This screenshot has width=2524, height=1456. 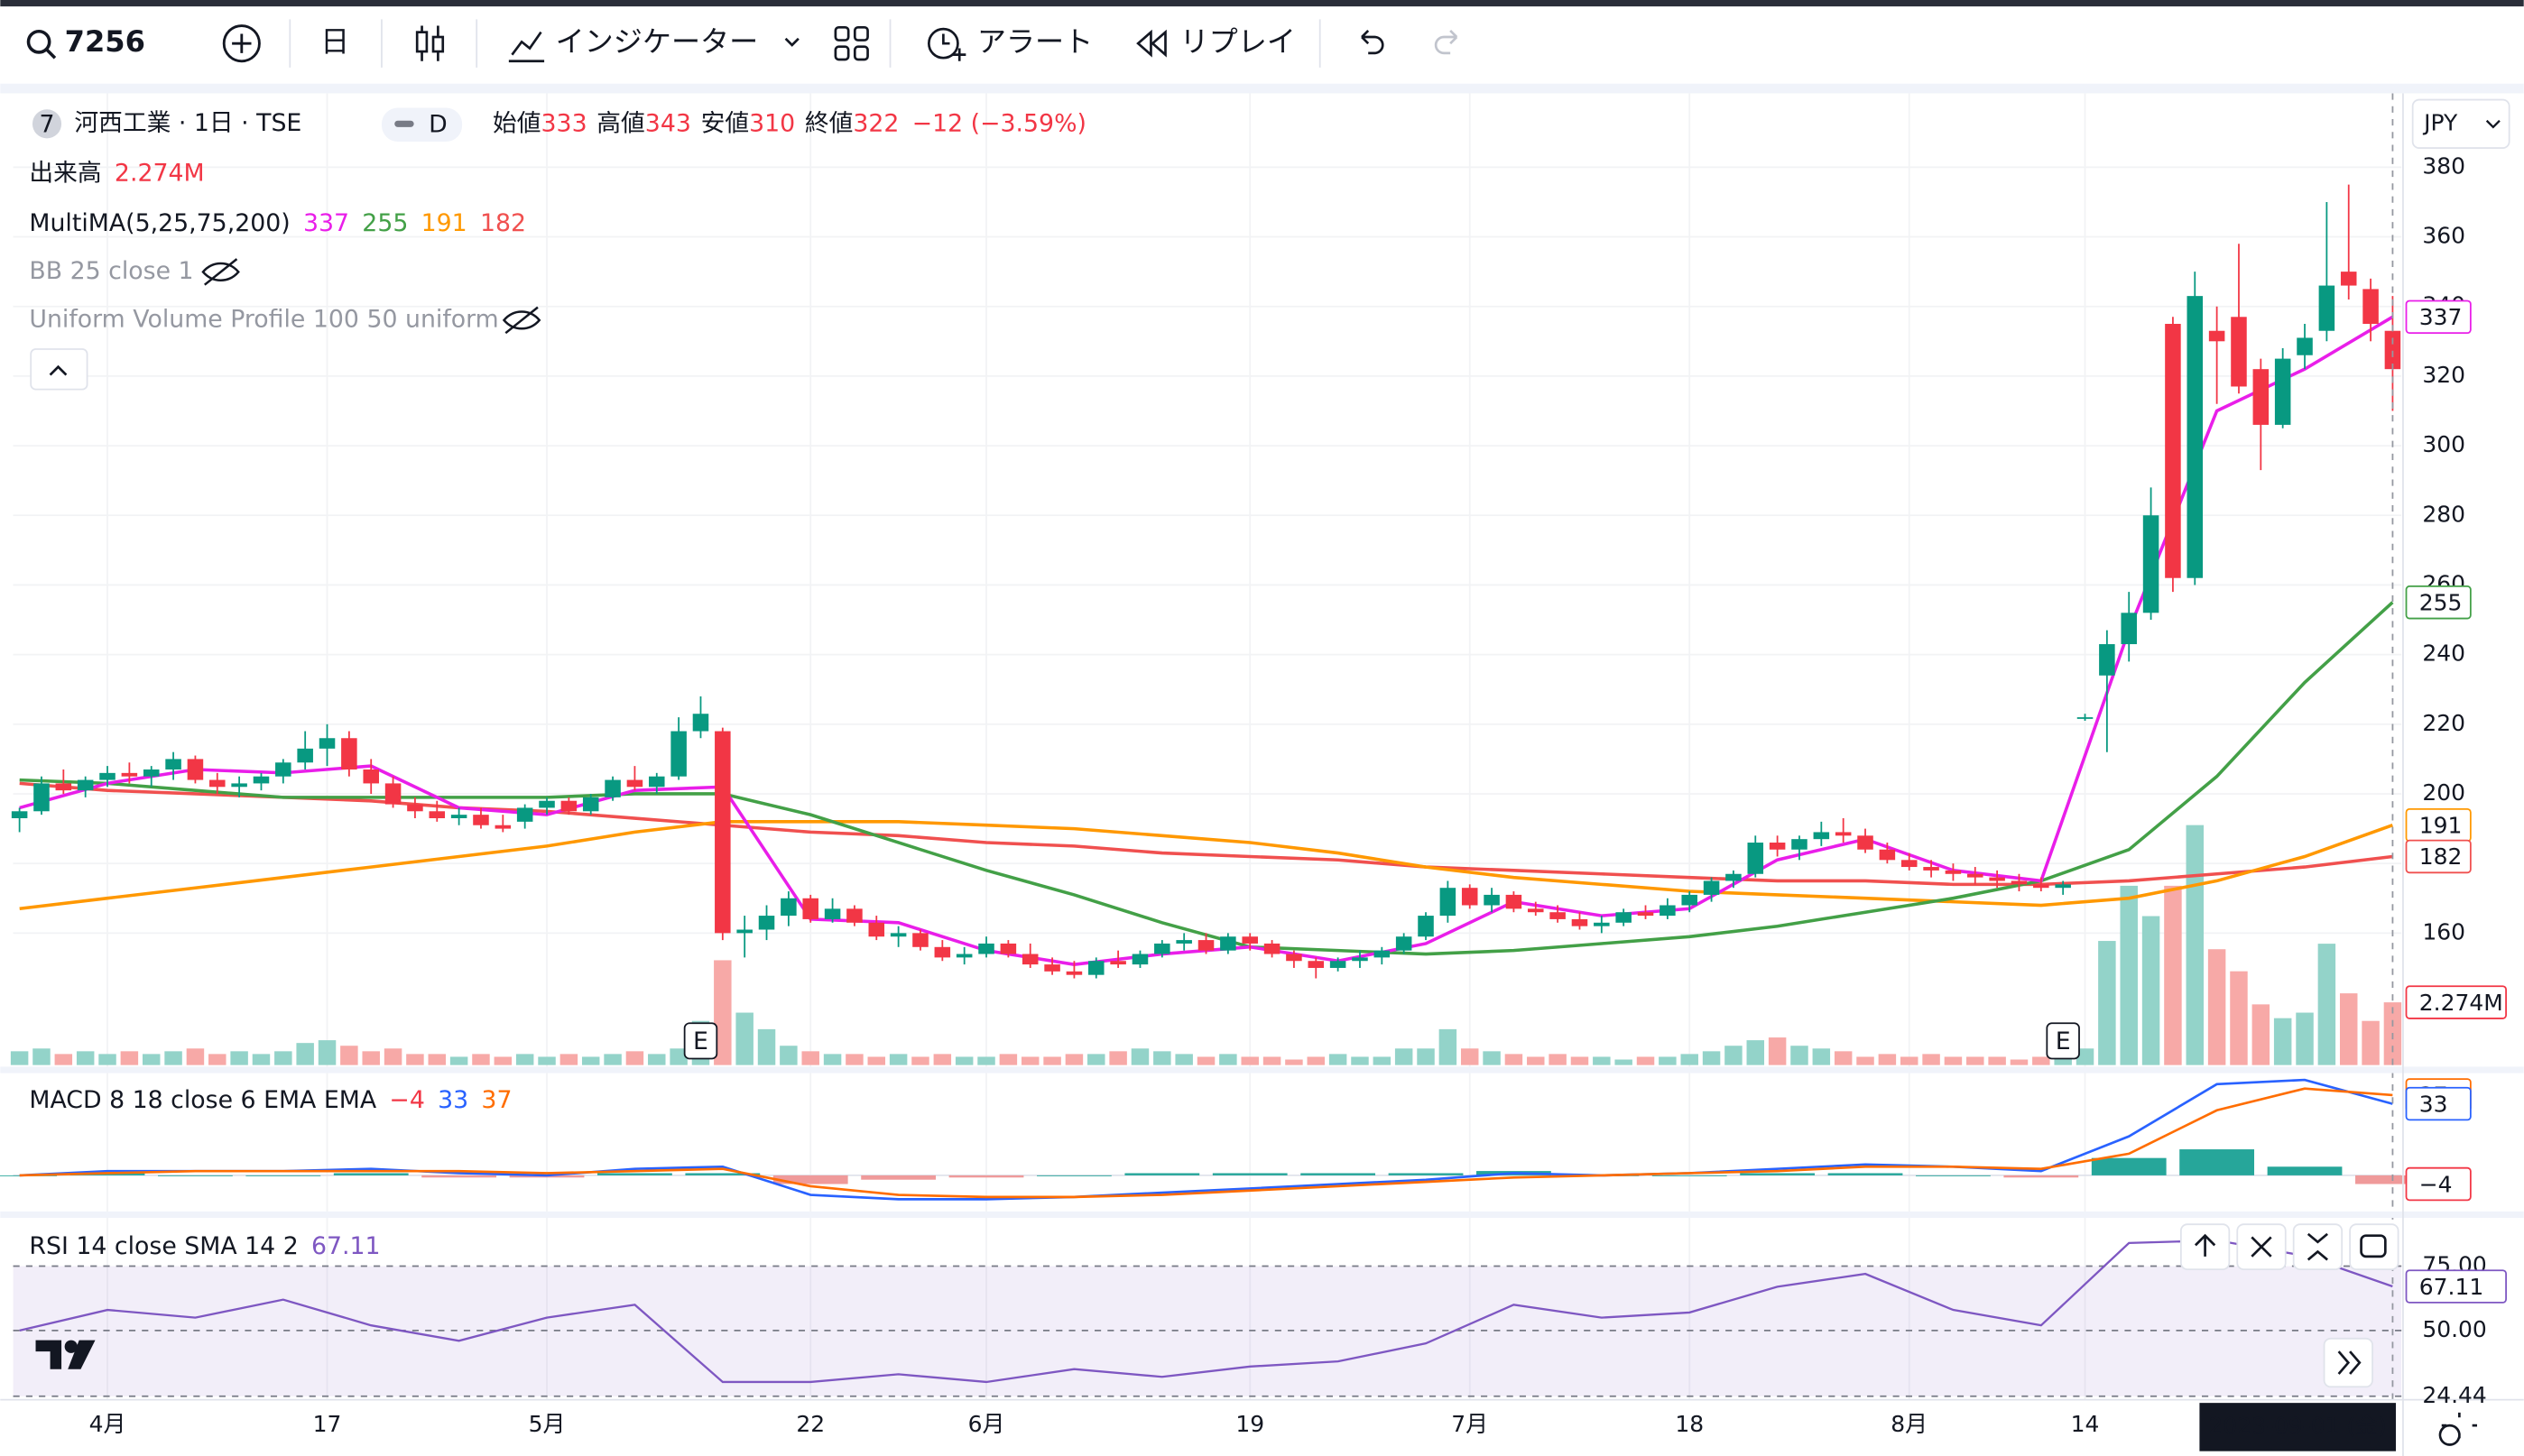 What do you see at coordinates (2443, 723) in the screenshot?
I see `price-tick-label: 220` at bounding box center [2443, 723].